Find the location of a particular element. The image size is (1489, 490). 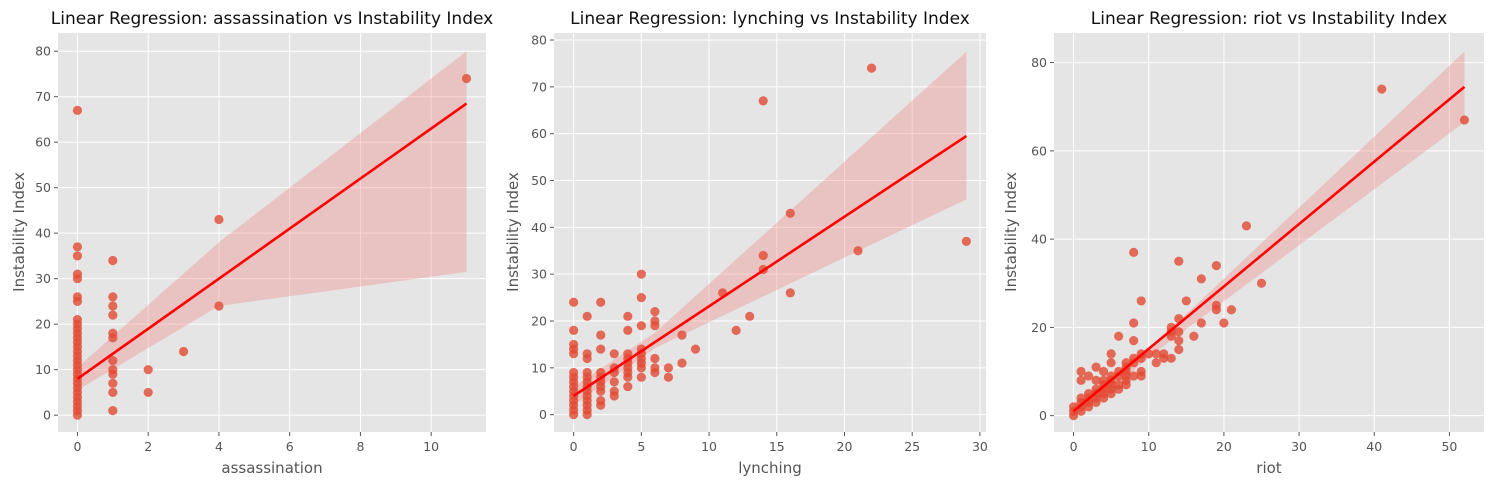

x-axis-label: riot is located at coordinates (1269, 468).